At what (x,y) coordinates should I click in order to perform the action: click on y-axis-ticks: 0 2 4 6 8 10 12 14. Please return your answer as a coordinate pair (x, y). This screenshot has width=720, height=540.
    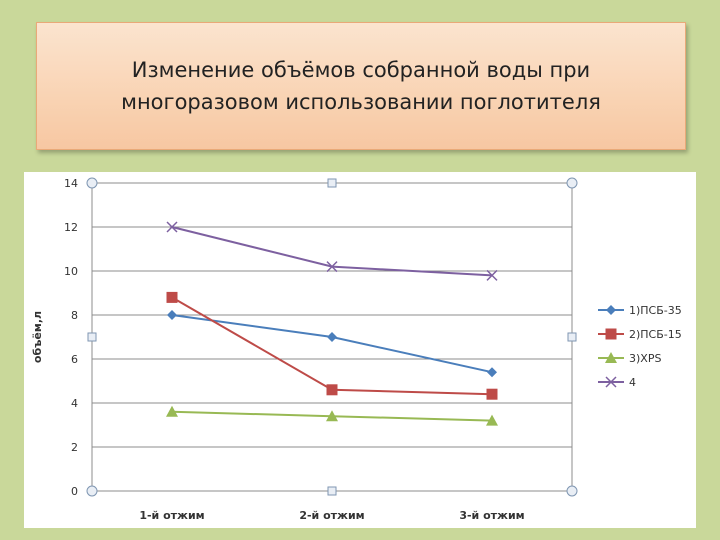
    Looking at the image, I should click on (71, 337).